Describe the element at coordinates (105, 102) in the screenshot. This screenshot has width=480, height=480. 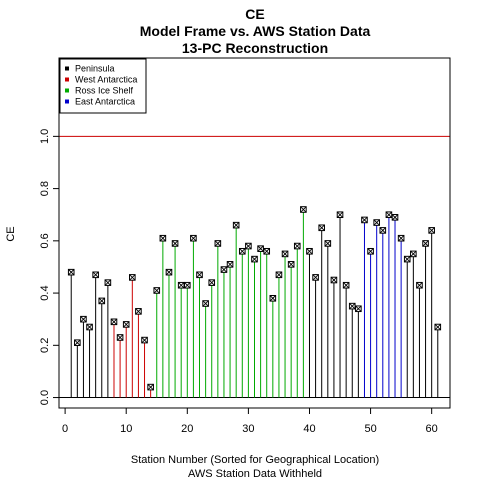
I see `legend-label: East Antarctica` at that location.